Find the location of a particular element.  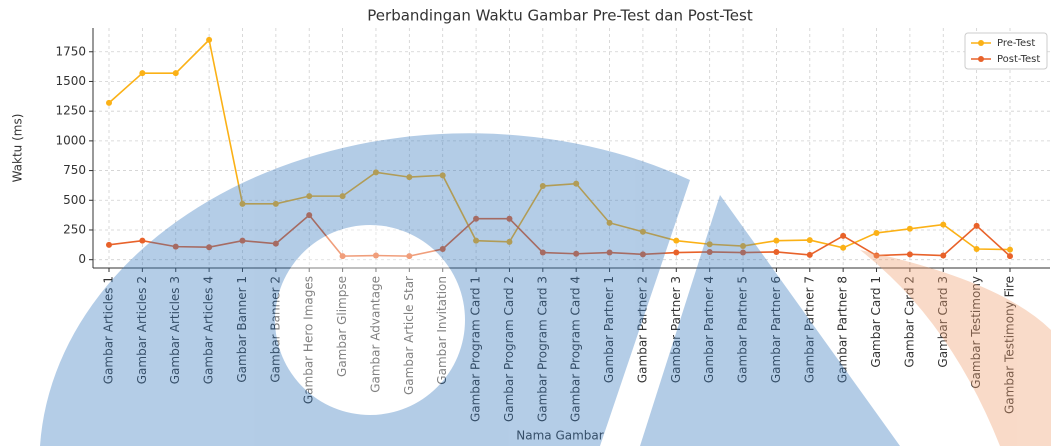

x-tick-label: Gambar Articles 2 is located at coordinates (142, 330).